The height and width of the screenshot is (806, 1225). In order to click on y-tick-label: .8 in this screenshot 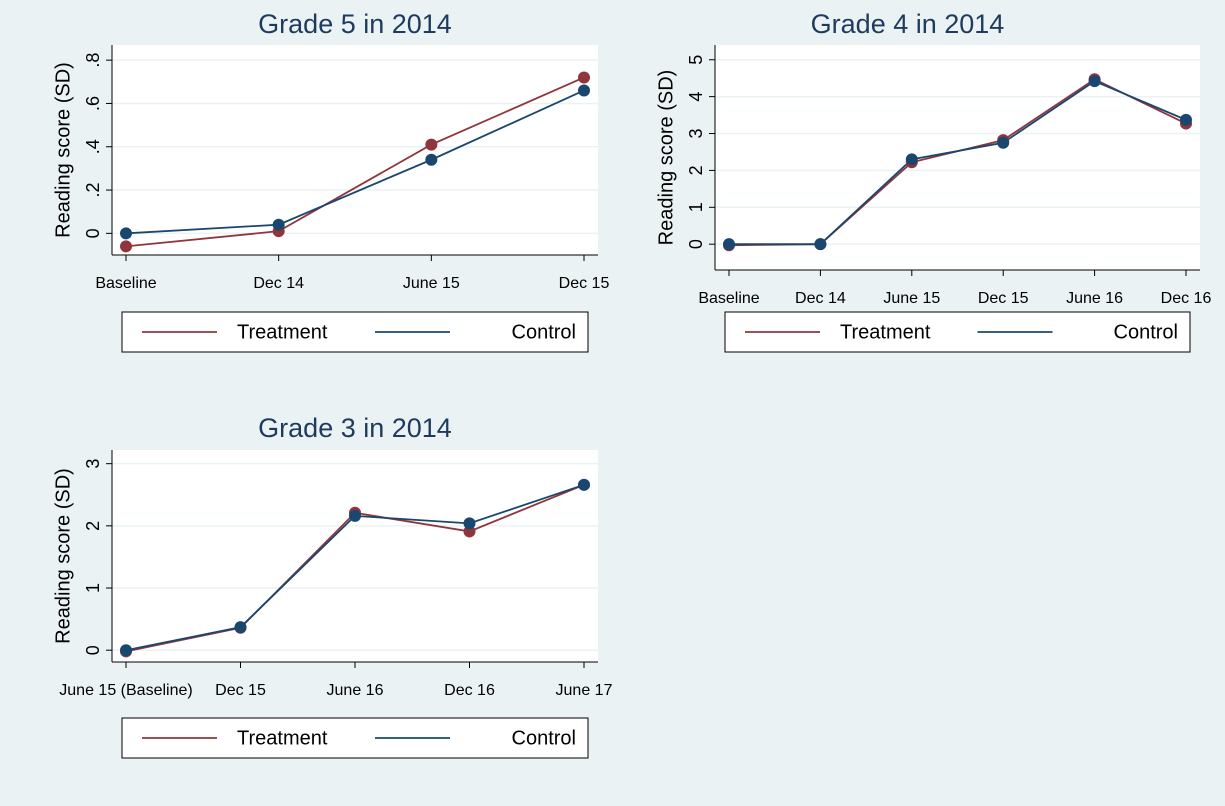, I will do `click(93, 60)`.